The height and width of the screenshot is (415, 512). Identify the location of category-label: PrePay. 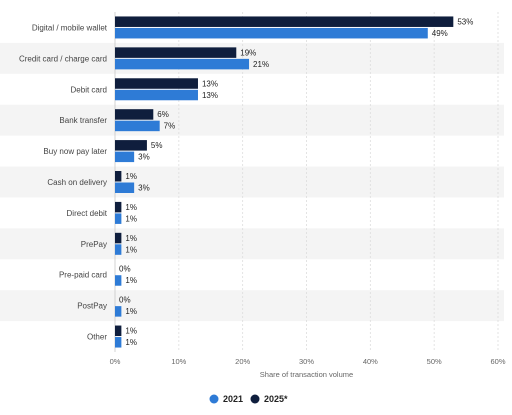
(94, 244).